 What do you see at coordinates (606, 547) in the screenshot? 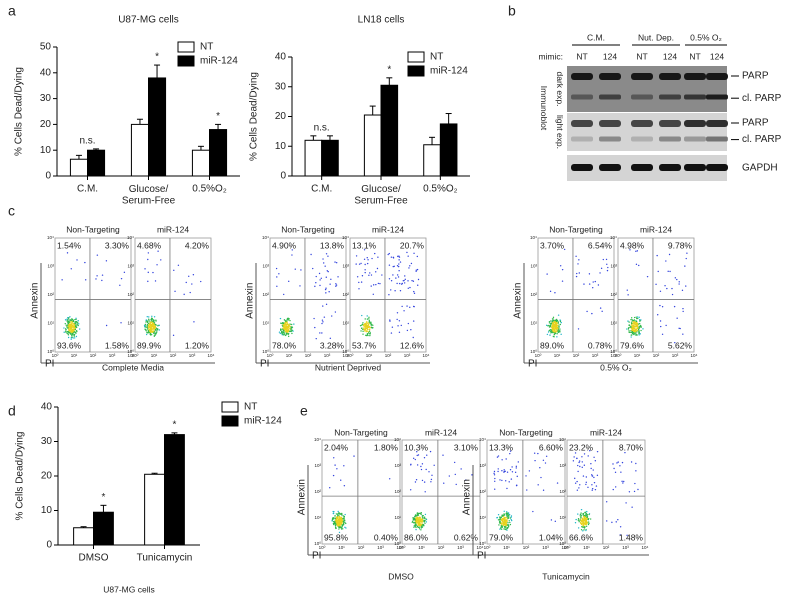
I see `x-tick-label: 10²` at bounding box center [606, 547].